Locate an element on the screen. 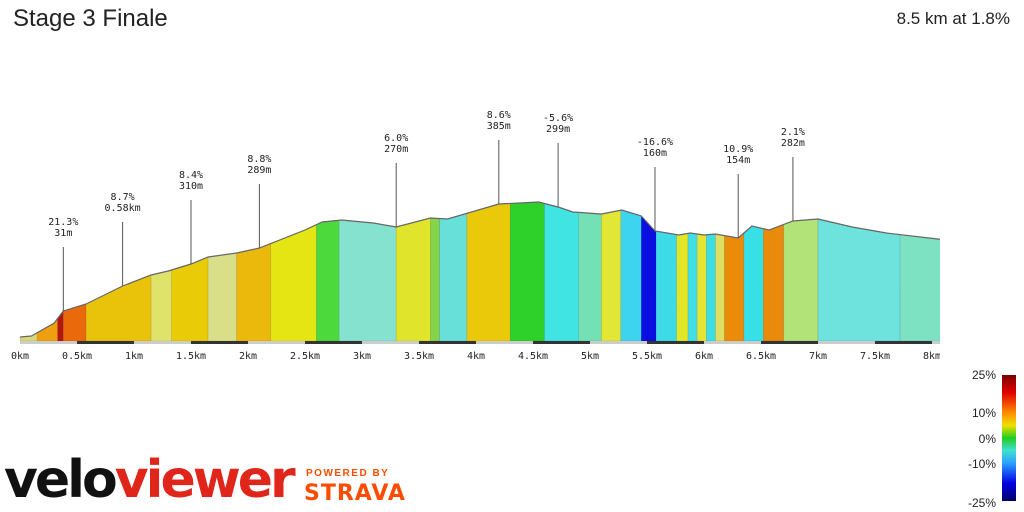 The image size is (1024, 512). legend-label-0: 0% is located at coordinates (987, 439).